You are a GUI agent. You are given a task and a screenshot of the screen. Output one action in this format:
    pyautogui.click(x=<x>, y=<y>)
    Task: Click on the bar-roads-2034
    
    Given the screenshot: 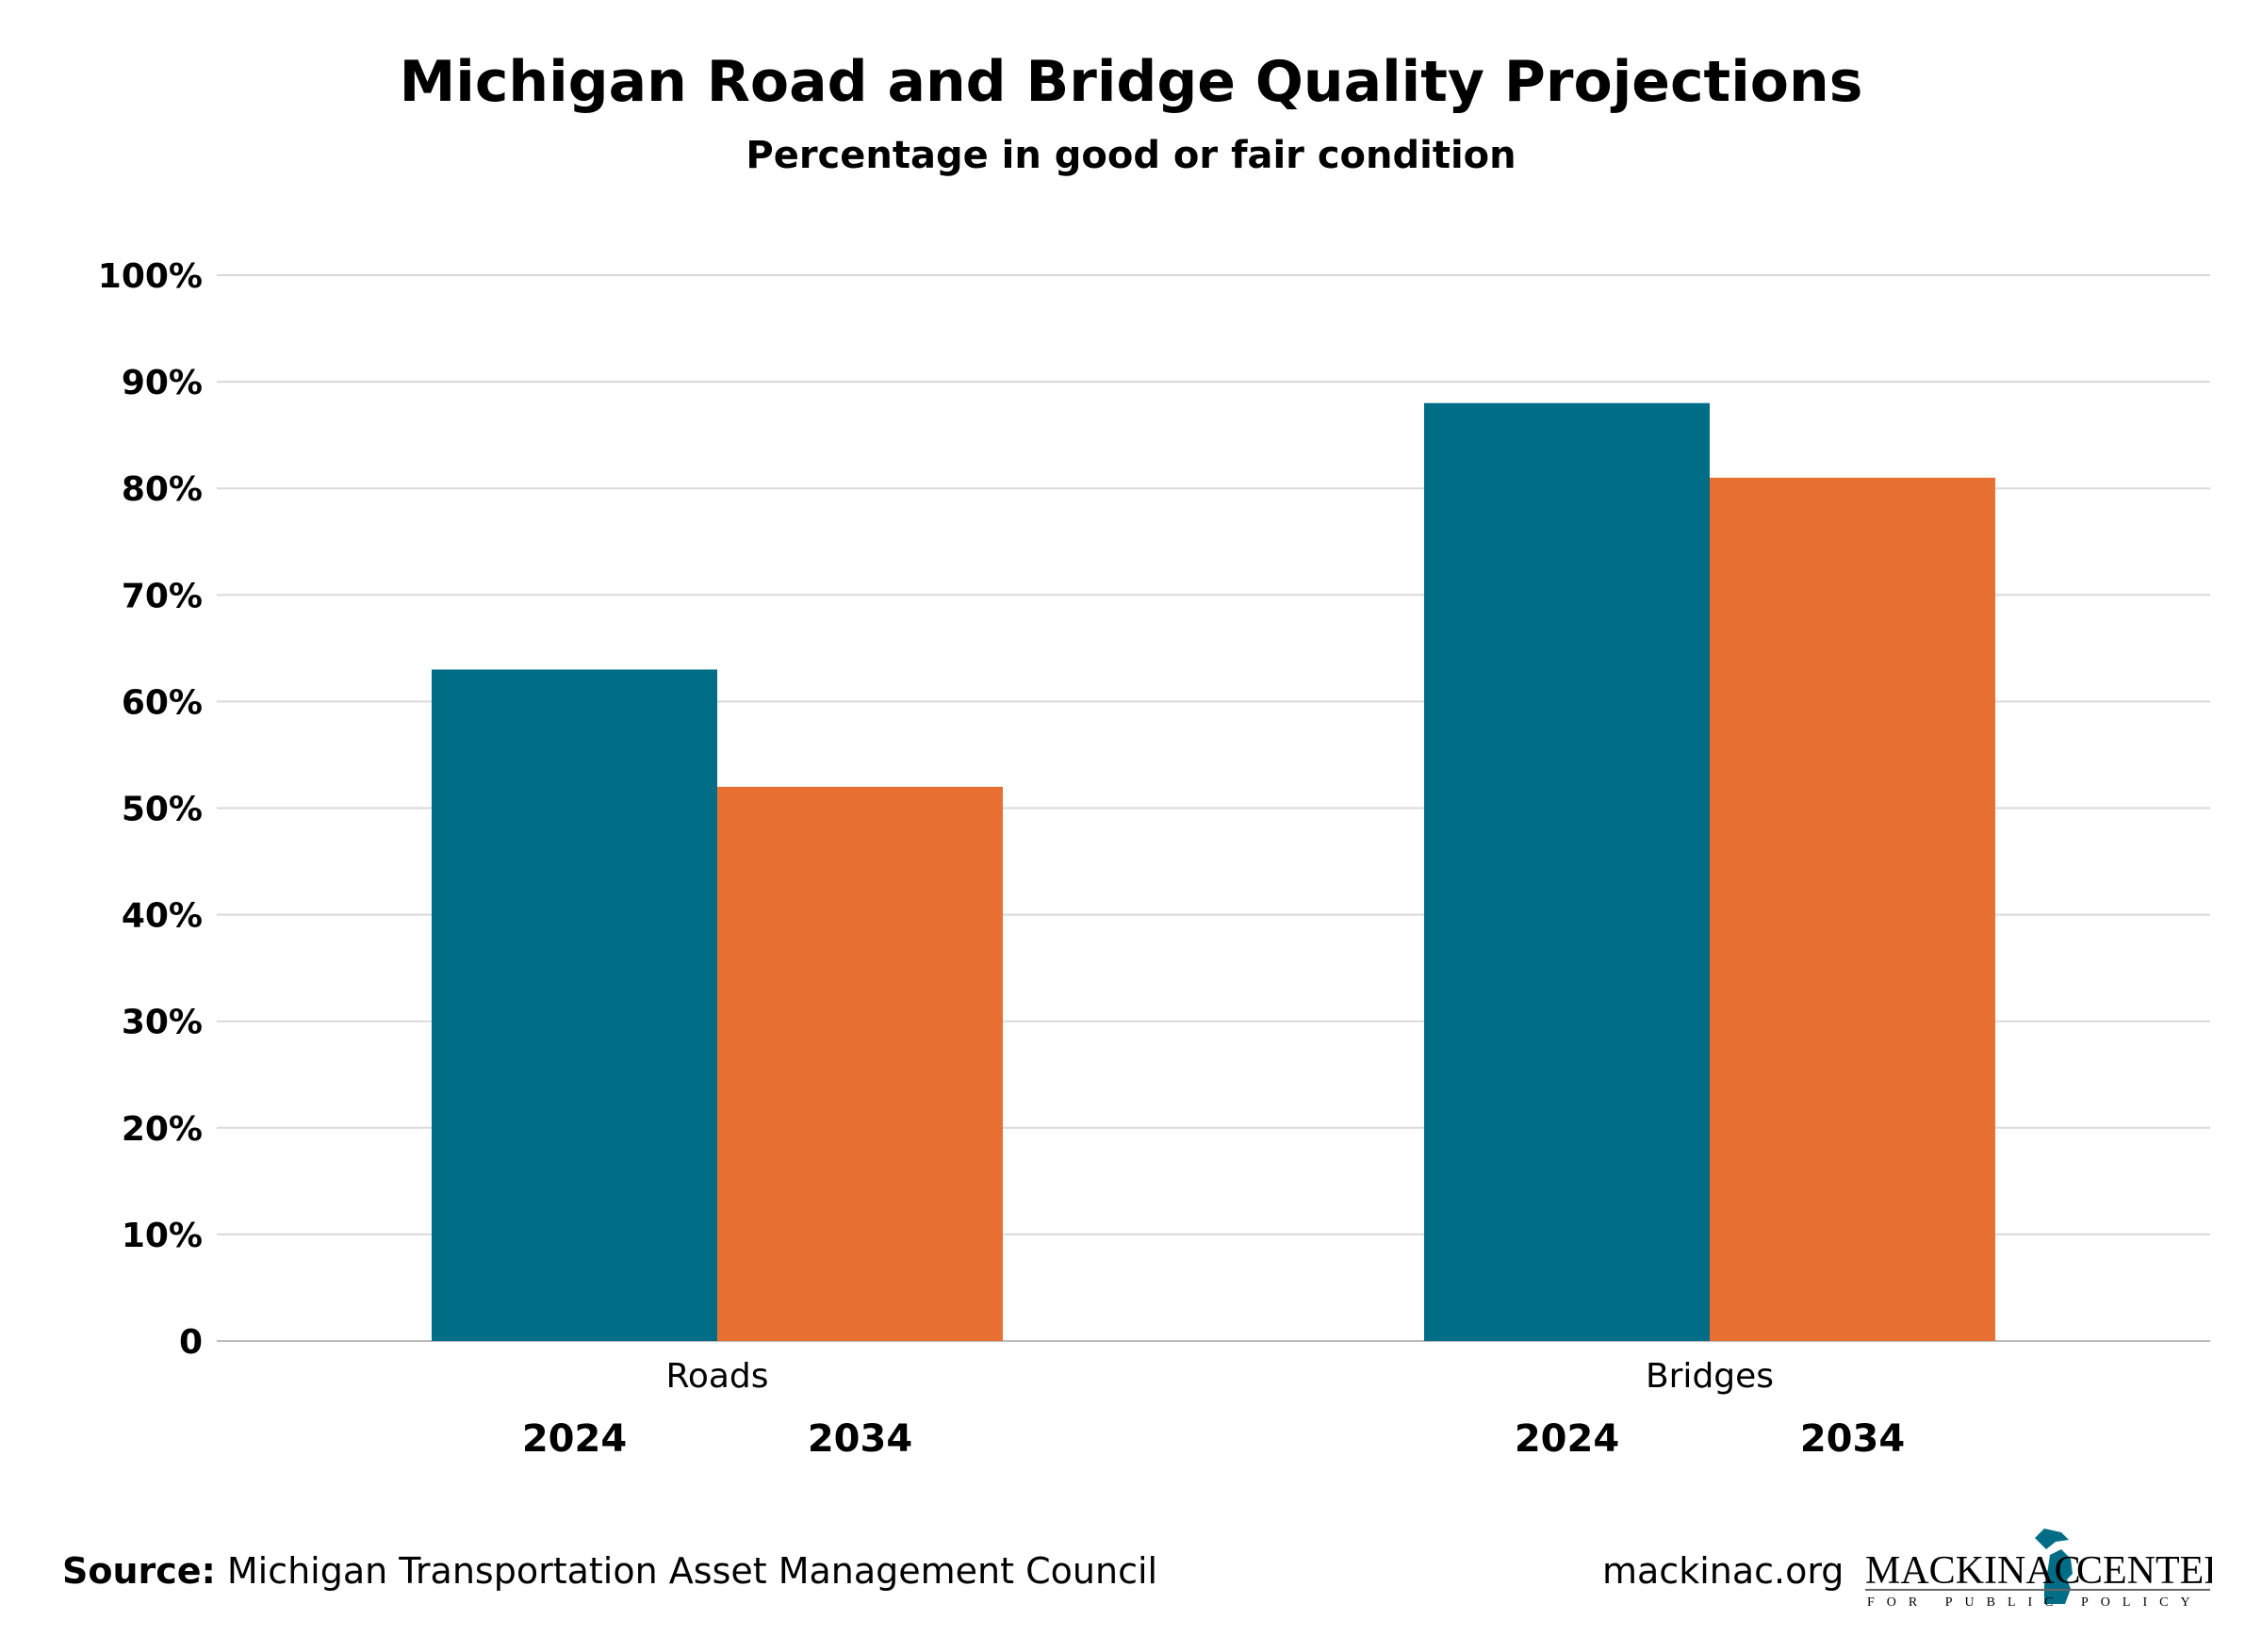 What is the action you would take?
    pyautogui.click(x=860, y=1064)
    